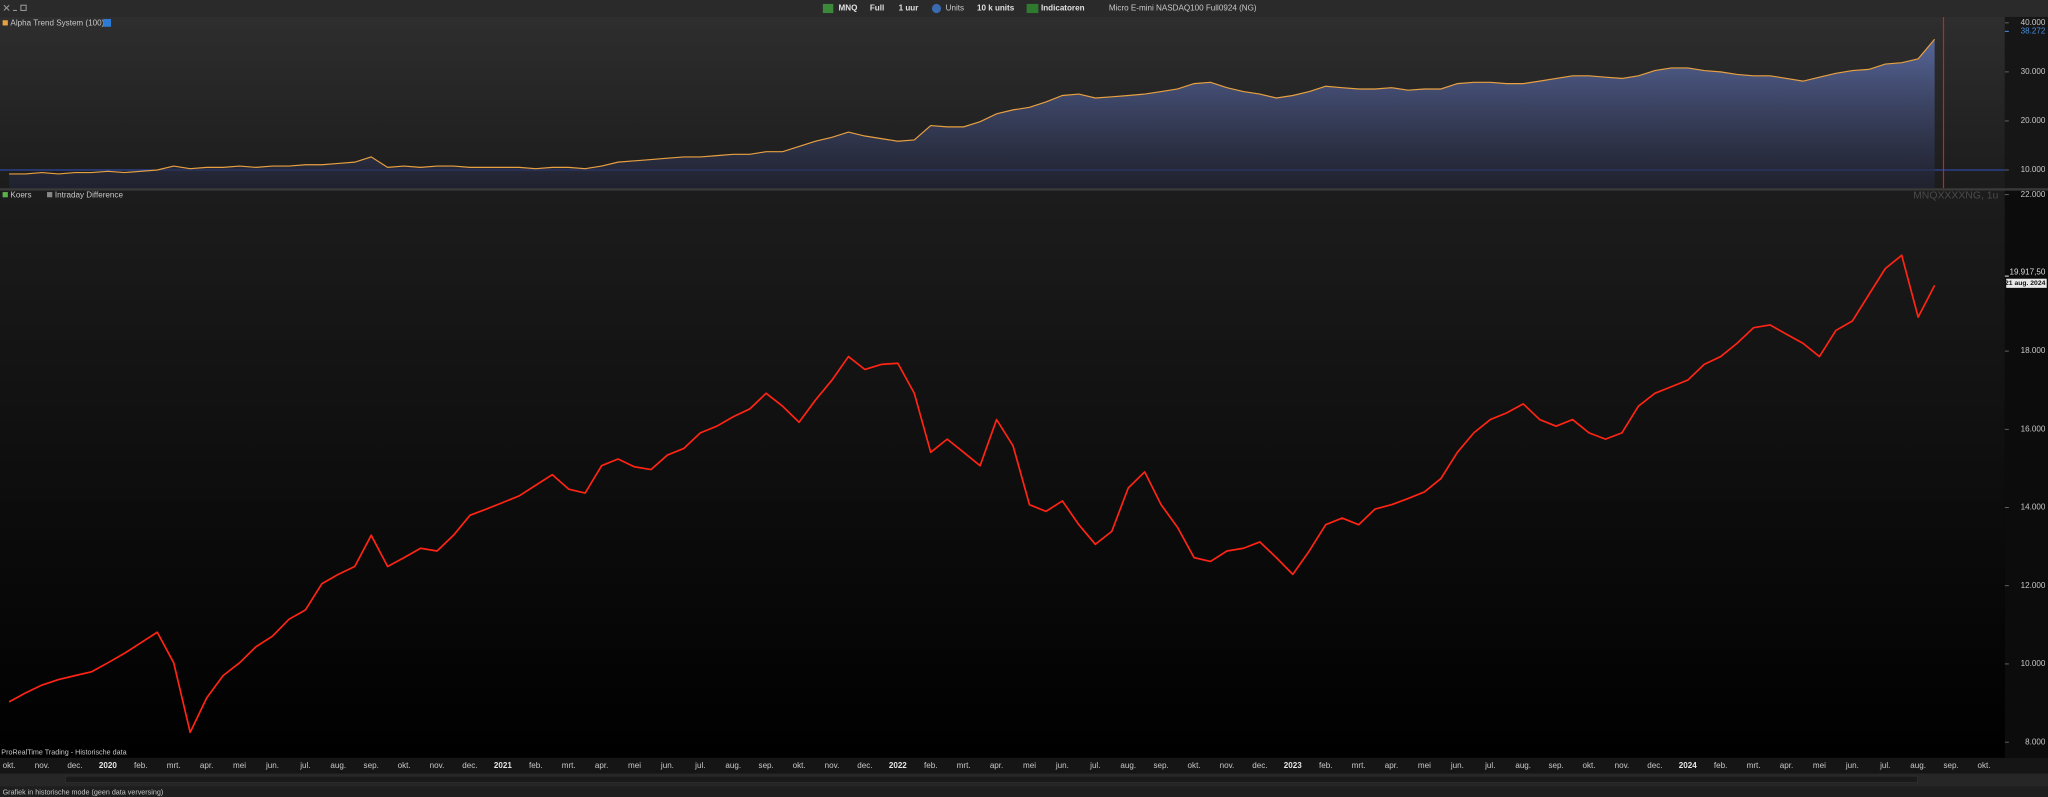 Image resolution: width=2048 pixels, height=797 pixels. I want to click on equity-axis, so click(2026, 102).